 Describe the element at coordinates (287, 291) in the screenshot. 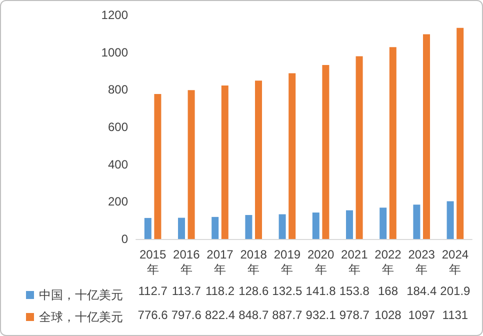

I see `data-label: 132.5` at that location.